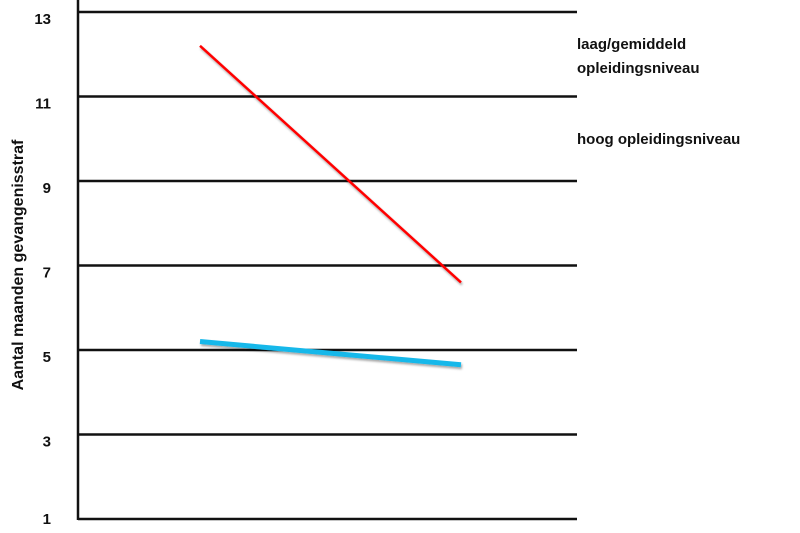 This screenshot has width=800, height=533. What do you see at coordinates (43, 104) in the screenshot?
I see `y-tick-label: 11` at bounding box center [43, 104].